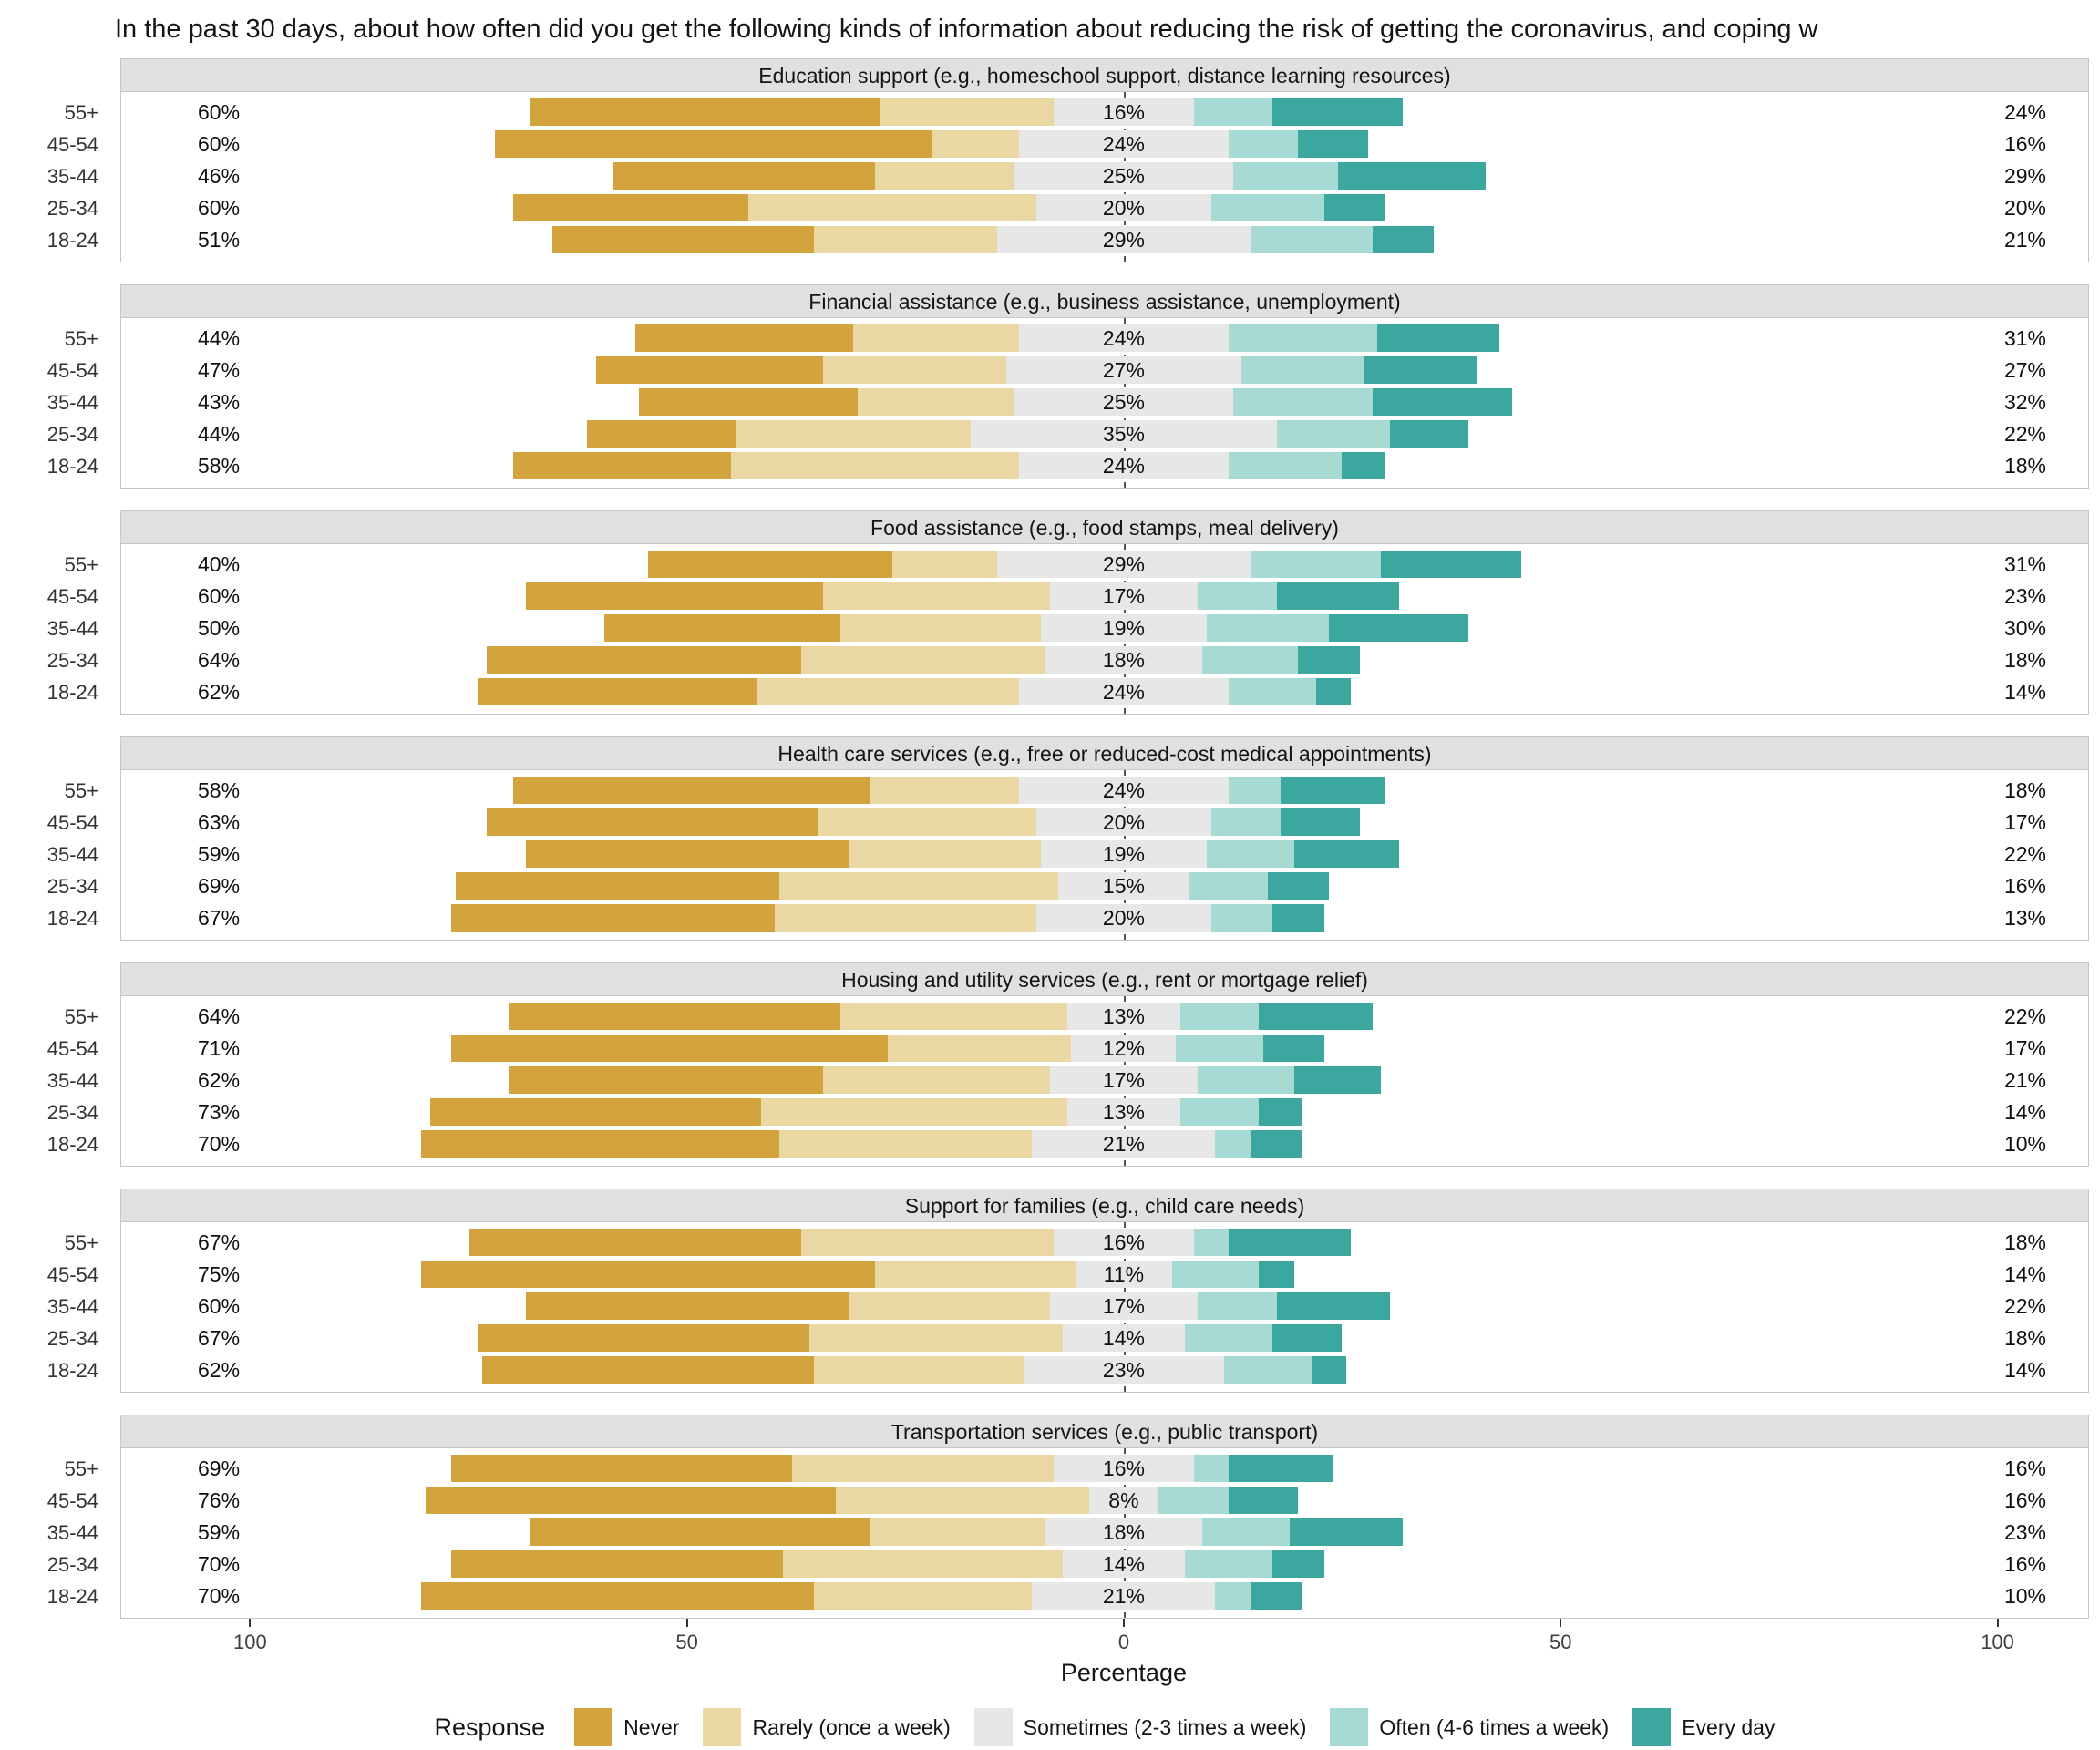  What do you see at coordinates (1067, 692) in the screenshot?
I see `bar-row: 18-24 62% 24% 14%` at bounding box center [1067, 692].